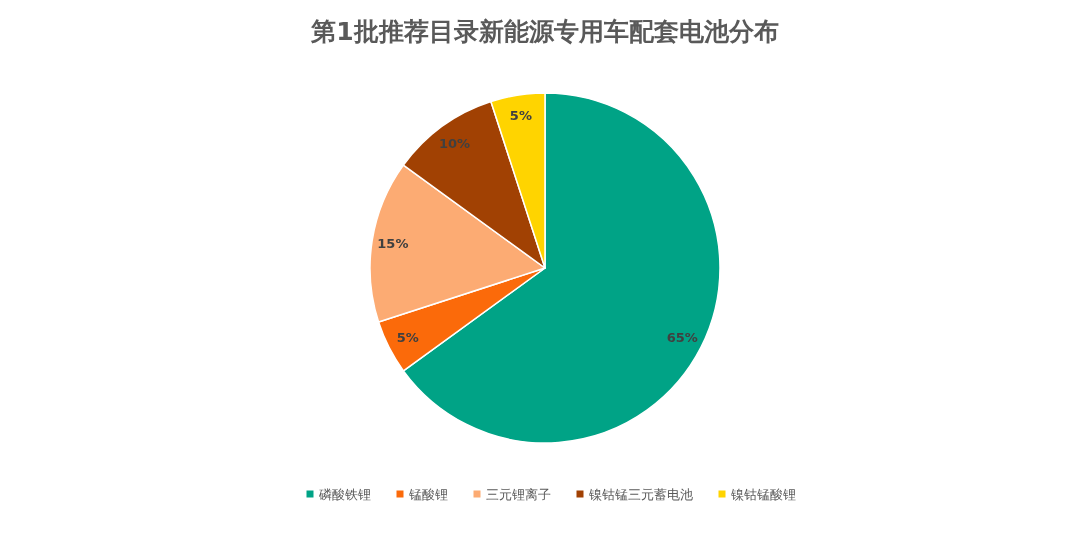 Image resolution: width=1080 pixels, height=548 pixels. What do you see at coordinates (393, 244) in the screenshot?
I see `data-label: 15%` at bounding box center [393, 244].